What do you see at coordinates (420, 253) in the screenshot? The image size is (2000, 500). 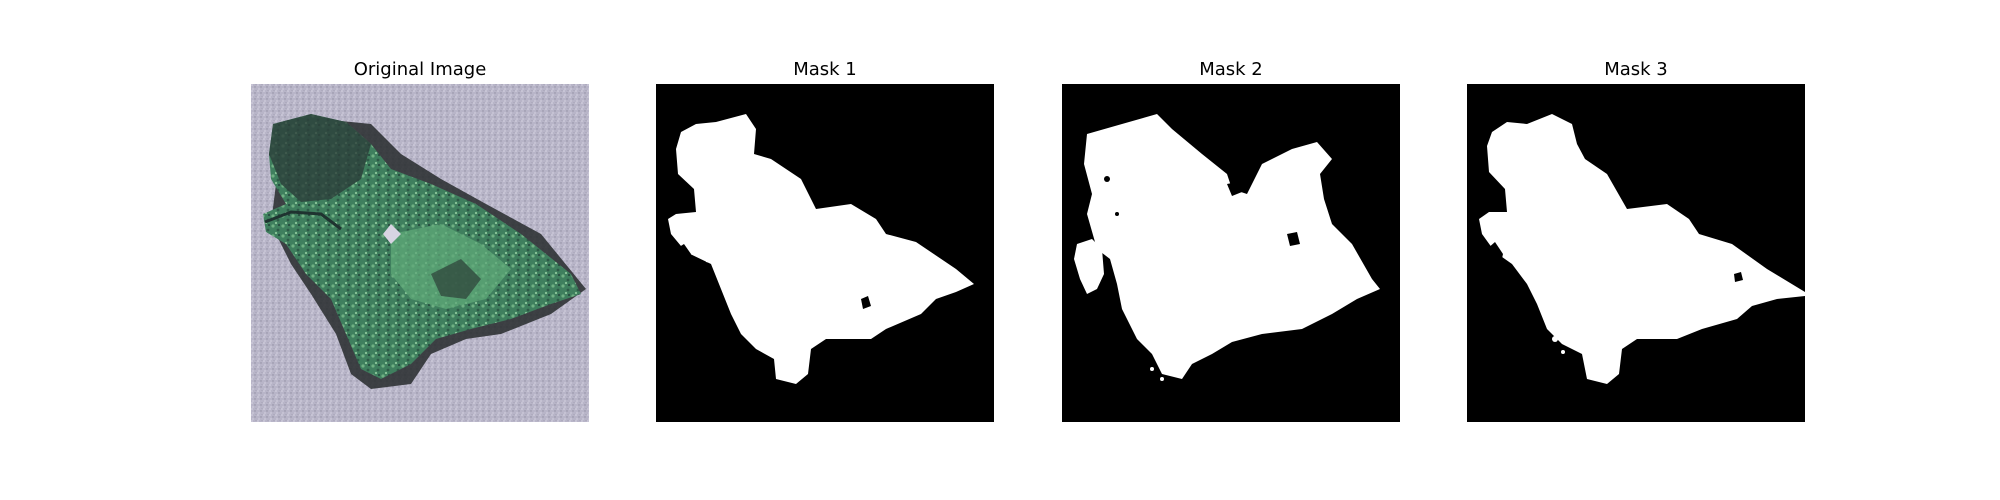 I see `original-leaf-image` at bounding box center [420, 253].